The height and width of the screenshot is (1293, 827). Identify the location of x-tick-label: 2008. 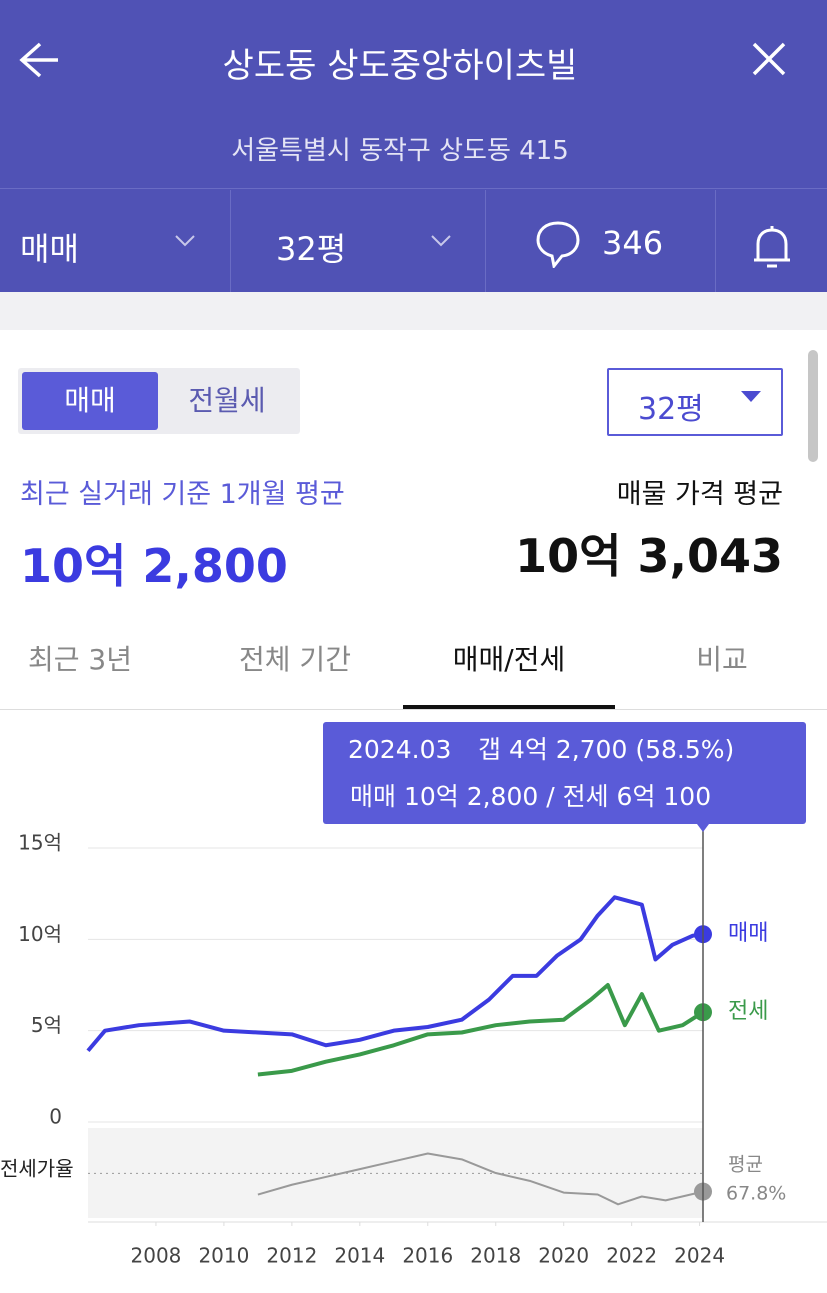
(156, 1256).